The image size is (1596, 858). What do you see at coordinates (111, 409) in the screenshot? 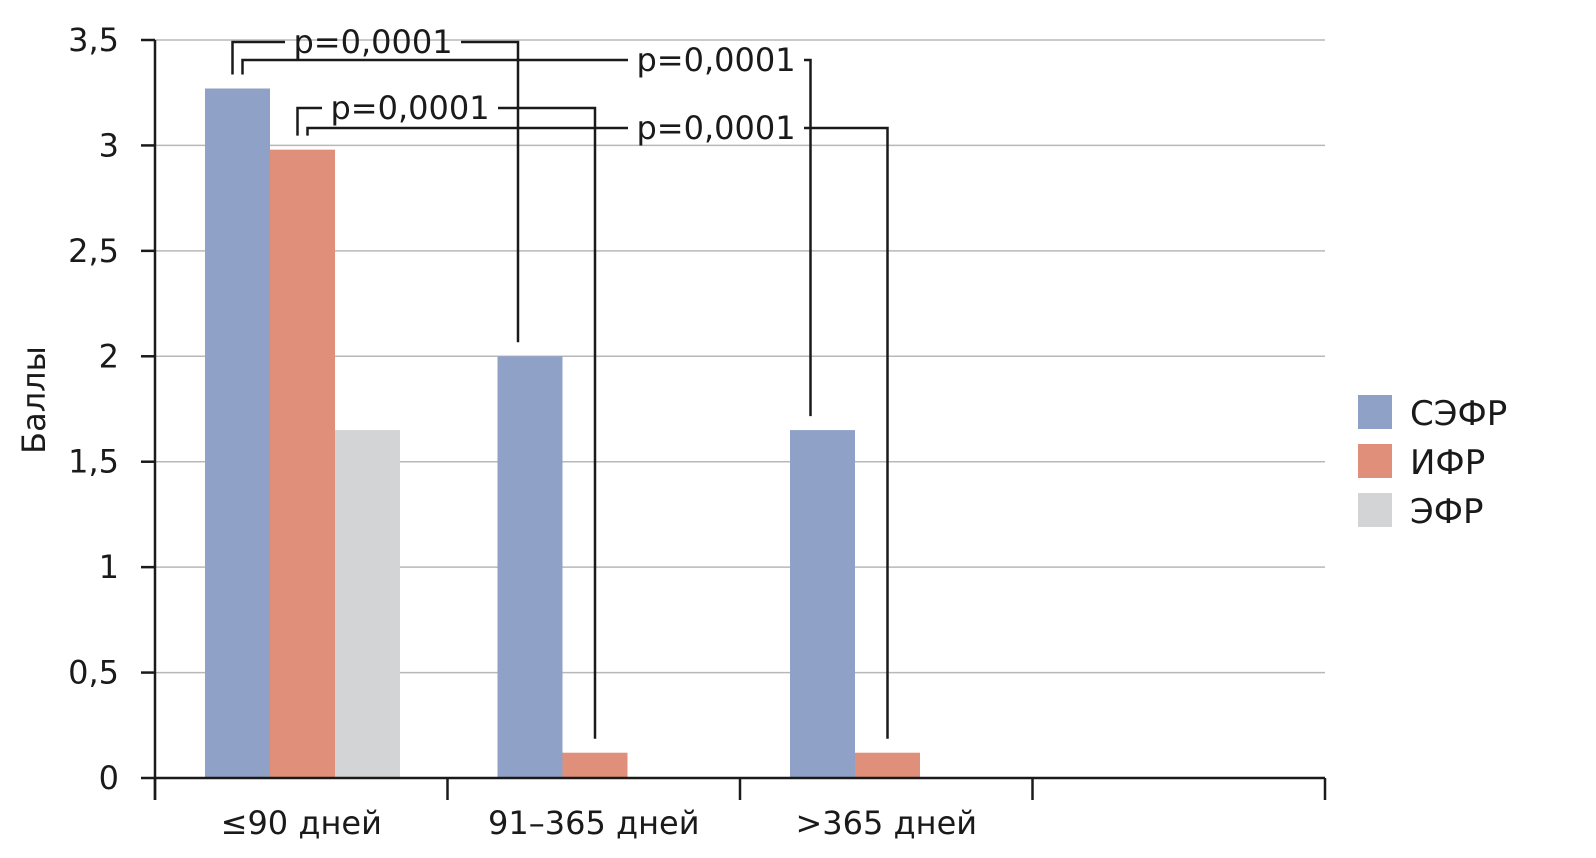
I see `y-axis-ticks: 0 0,5 1 1,5 2 2,5 3 3,5` at bounding box center [111, 409].